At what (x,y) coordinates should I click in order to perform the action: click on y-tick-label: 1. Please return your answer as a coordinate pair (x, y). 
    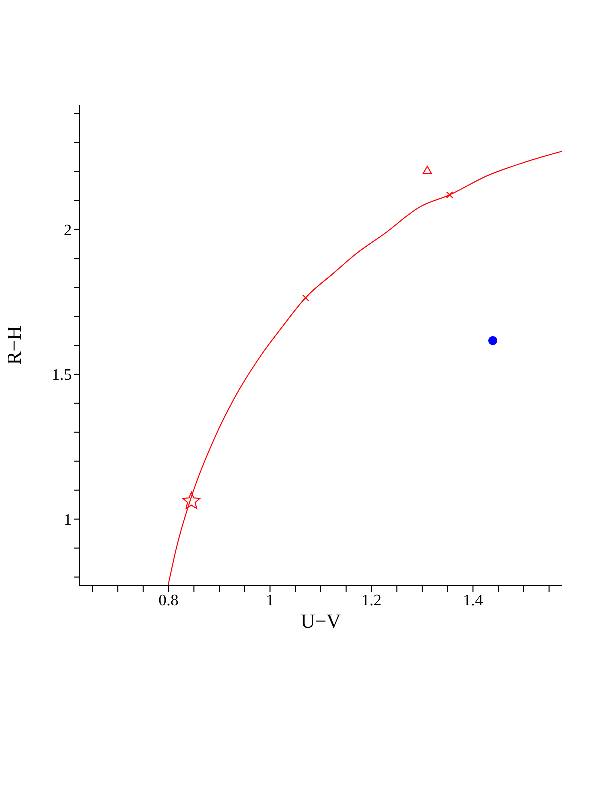
    Looking at the image, I should click on (68, 521).